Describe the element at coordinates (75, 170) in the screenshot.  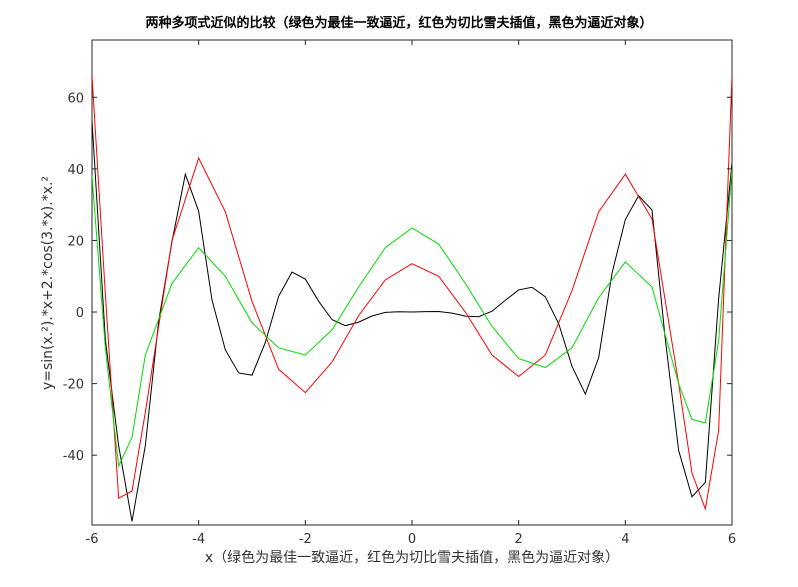
I see `y-tick-label: 40` at that location.